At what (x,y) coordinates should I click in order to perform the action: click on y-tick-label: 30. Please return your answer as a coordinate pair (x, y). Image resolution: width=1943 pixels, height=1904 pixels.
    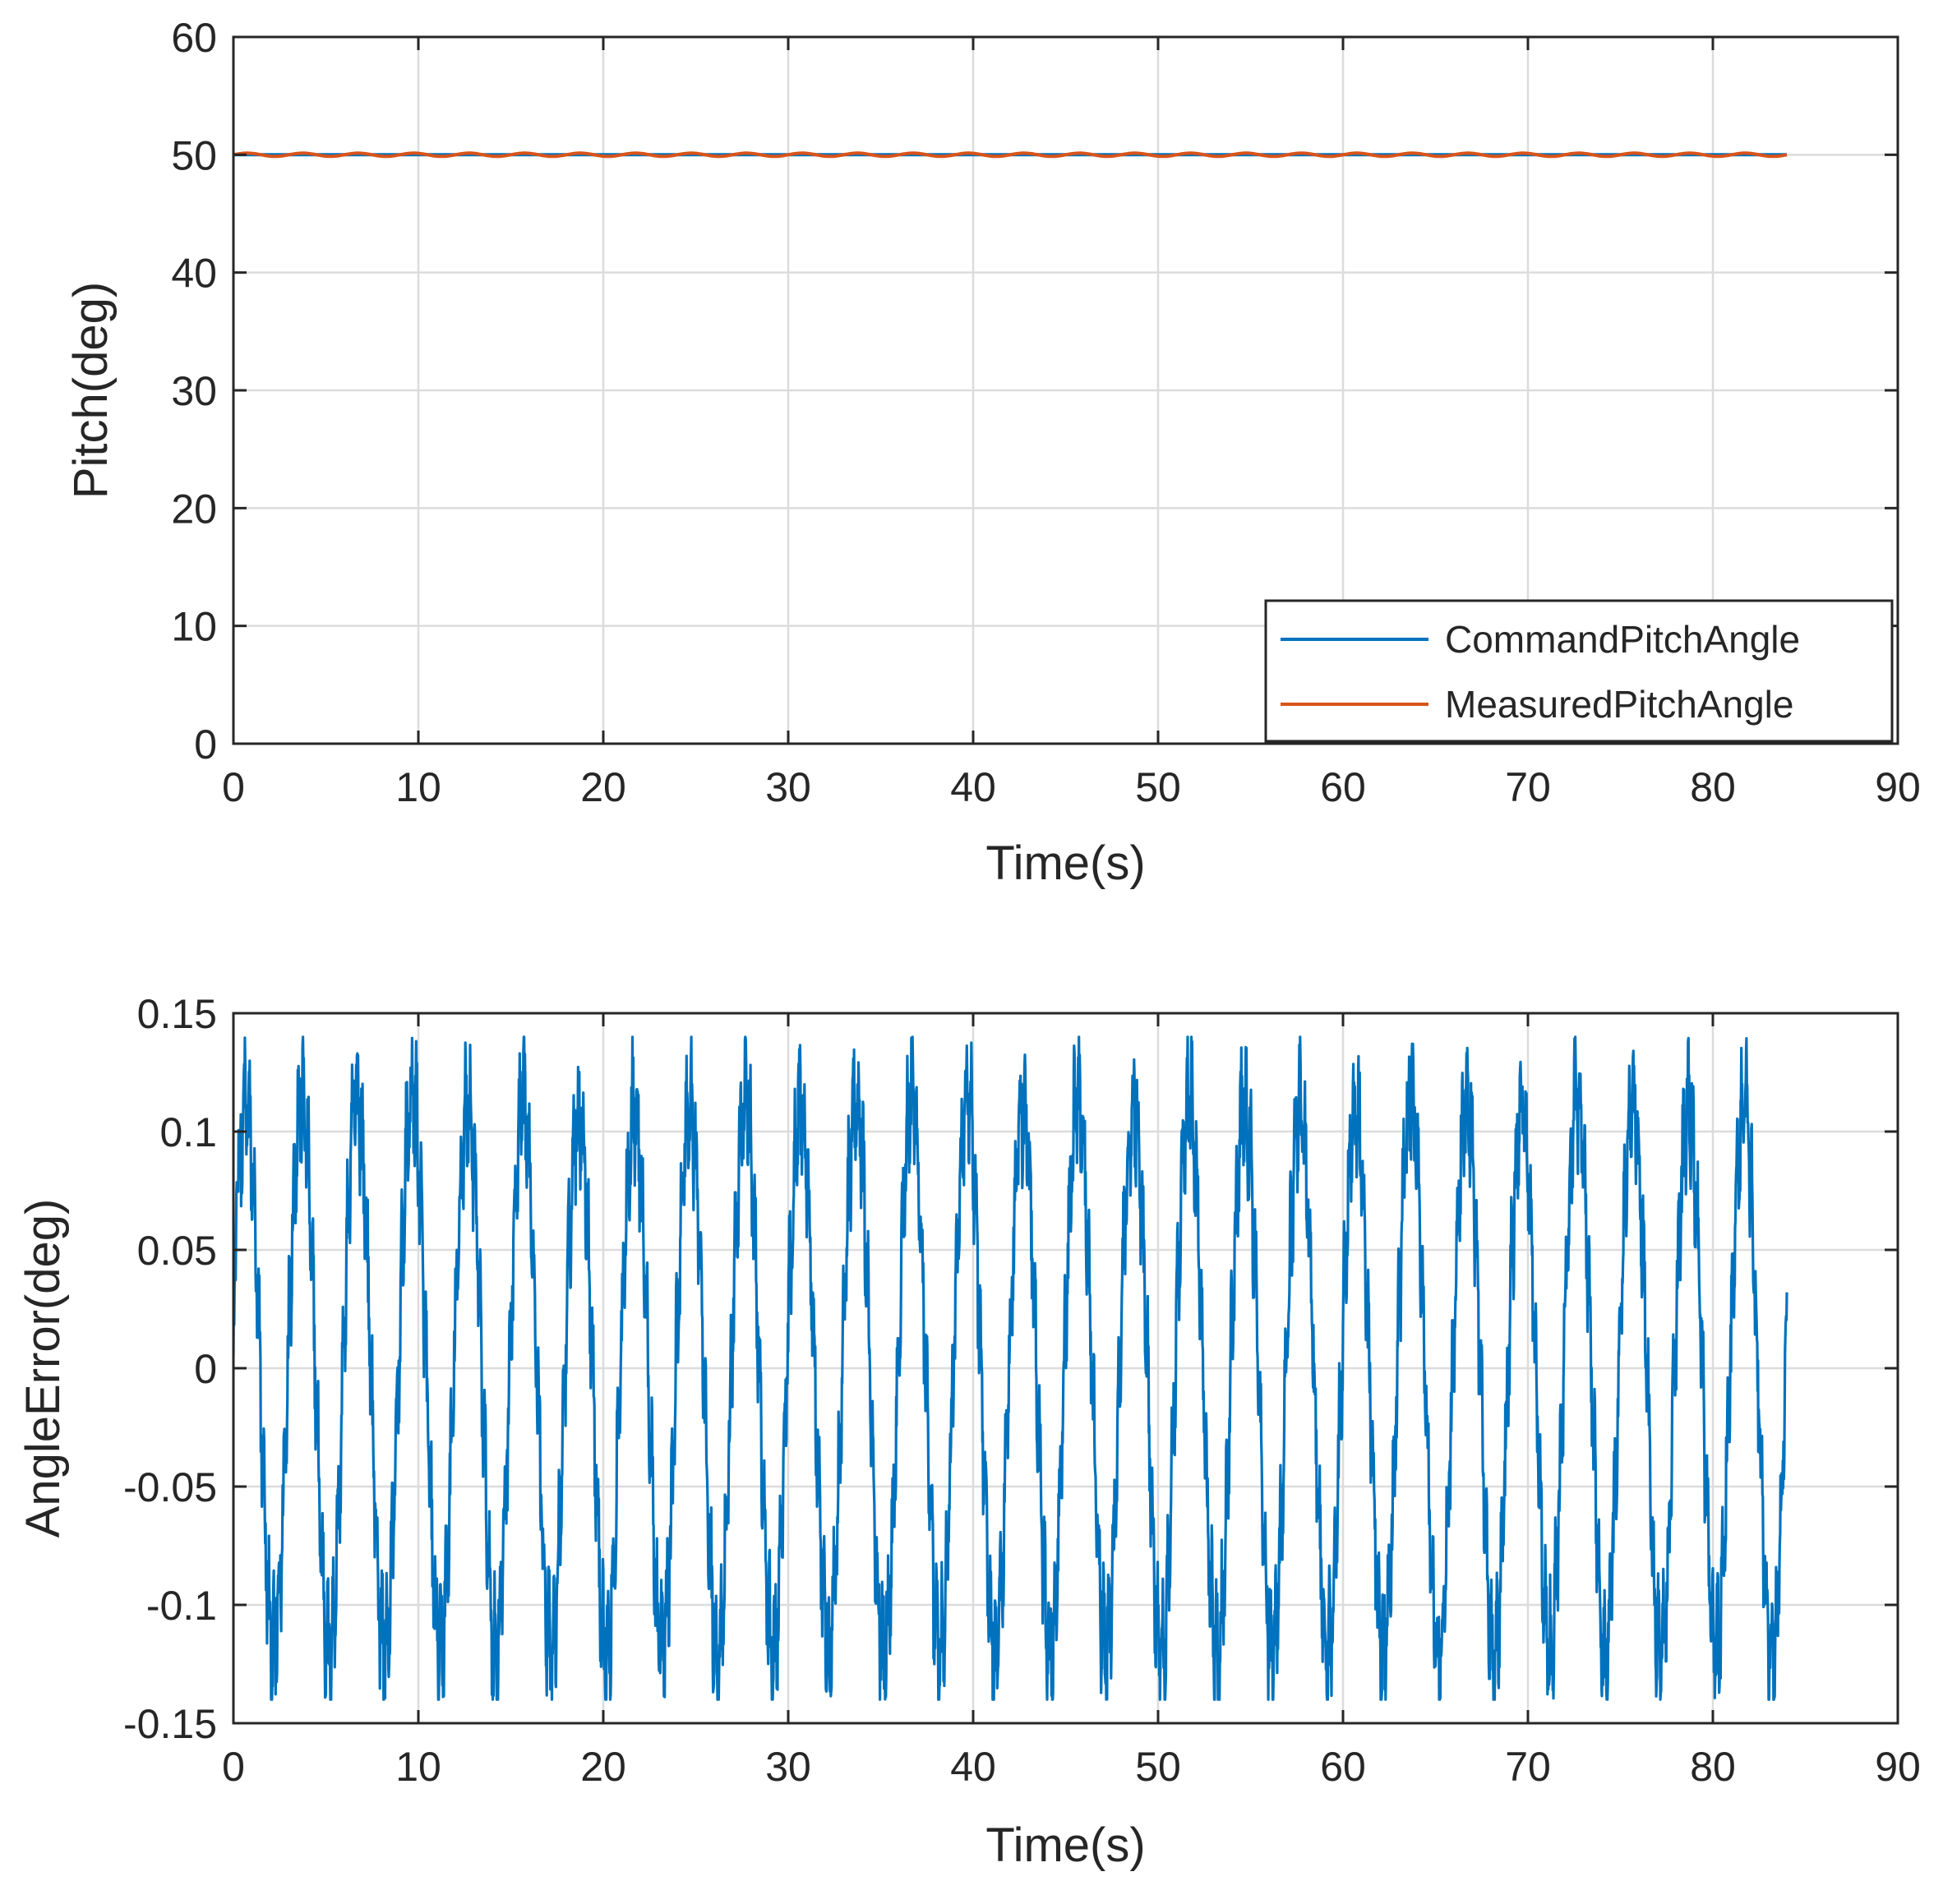
    Looking at the image, I should click on (194, 391).